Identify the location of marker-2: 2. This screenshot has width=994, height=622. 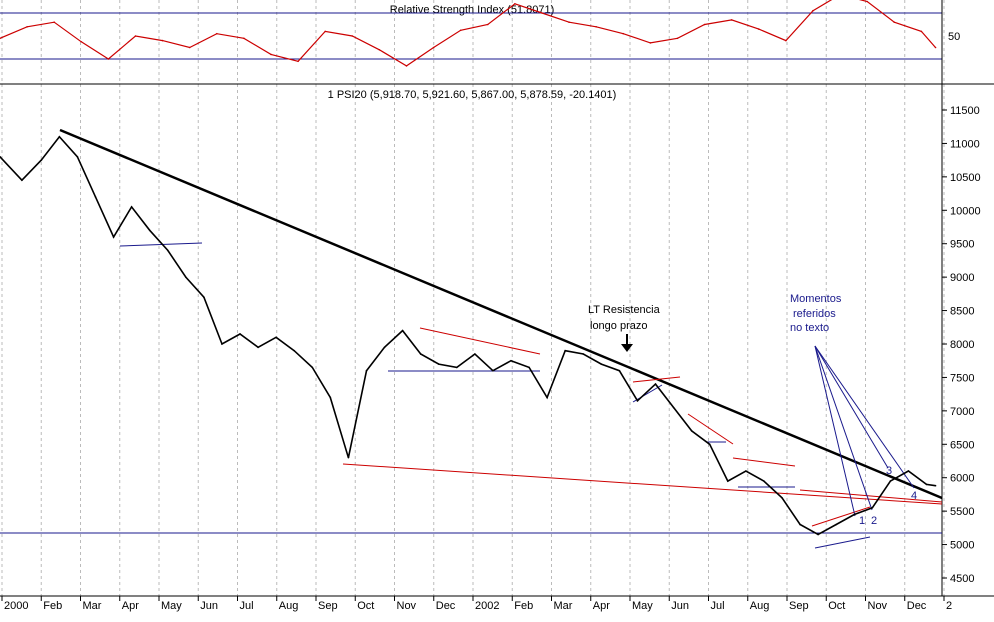
(874, 521).